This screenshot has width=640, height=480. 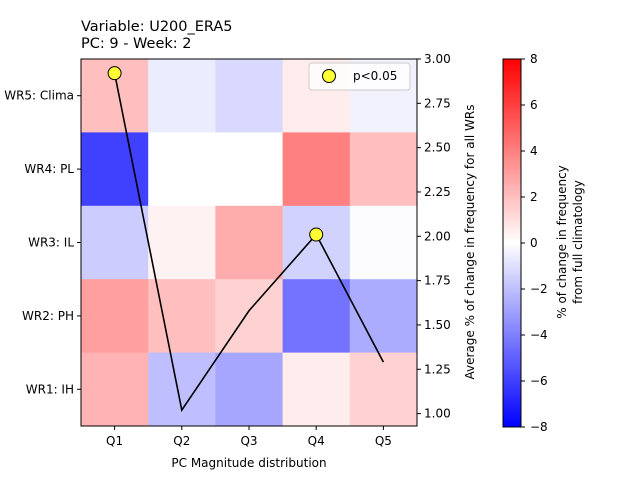 What do you see at coordinates (512, 243) in the screenshot?
I see `colorbar` at bounding box center [512, 243].